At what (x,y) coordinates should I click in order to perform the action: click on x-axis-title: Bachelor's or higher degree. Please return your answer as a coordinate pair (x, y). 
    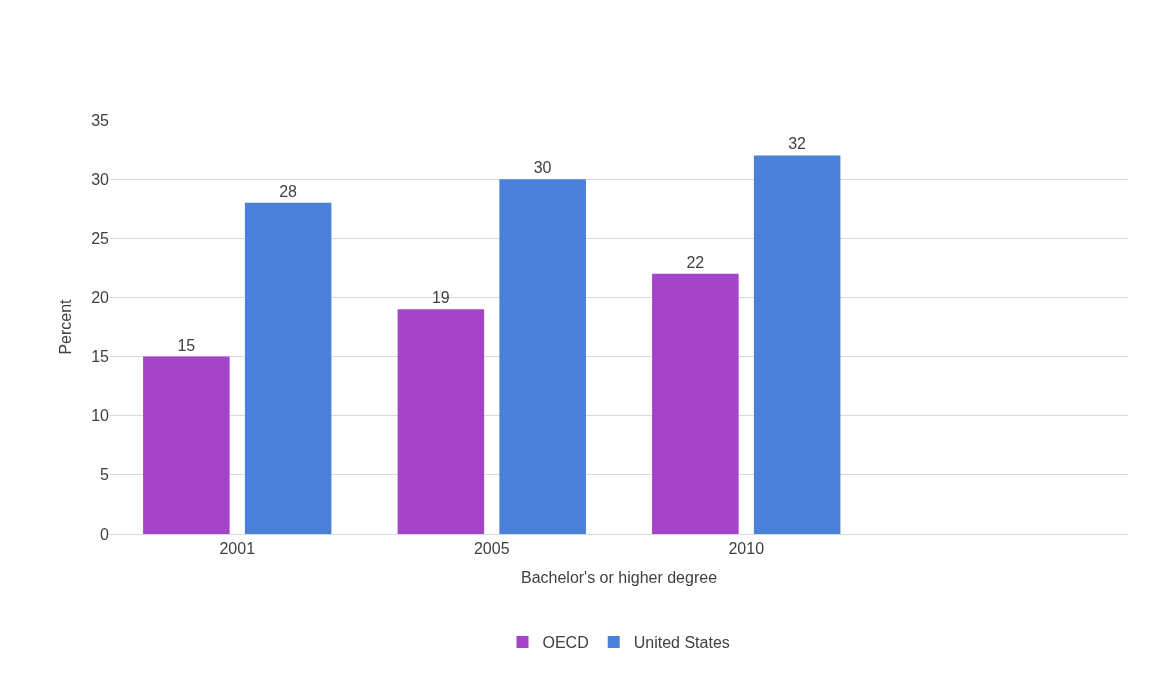
    Looking at the image, I should click on (619, 577).